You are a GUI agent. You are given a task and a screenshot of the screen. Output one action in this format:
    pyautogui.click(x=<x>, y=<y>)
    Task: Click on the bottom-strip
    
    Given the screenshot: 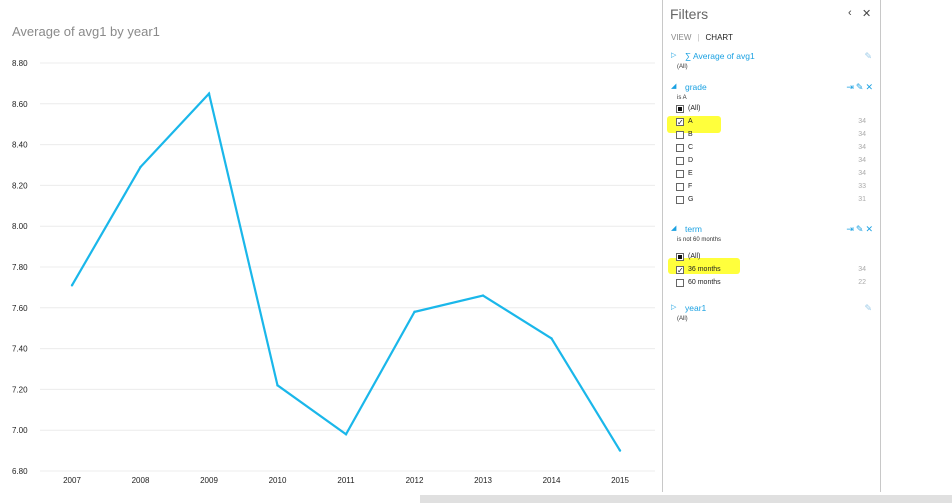 What is the action you would take?
    pyautogui.click(x=476, y=497)
    